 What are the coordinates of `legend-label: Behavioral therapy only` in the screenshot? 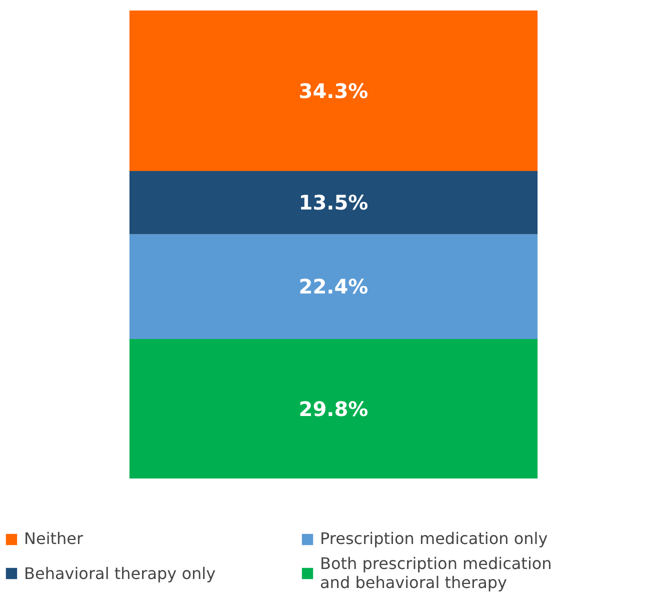 It's located at (120, 573).